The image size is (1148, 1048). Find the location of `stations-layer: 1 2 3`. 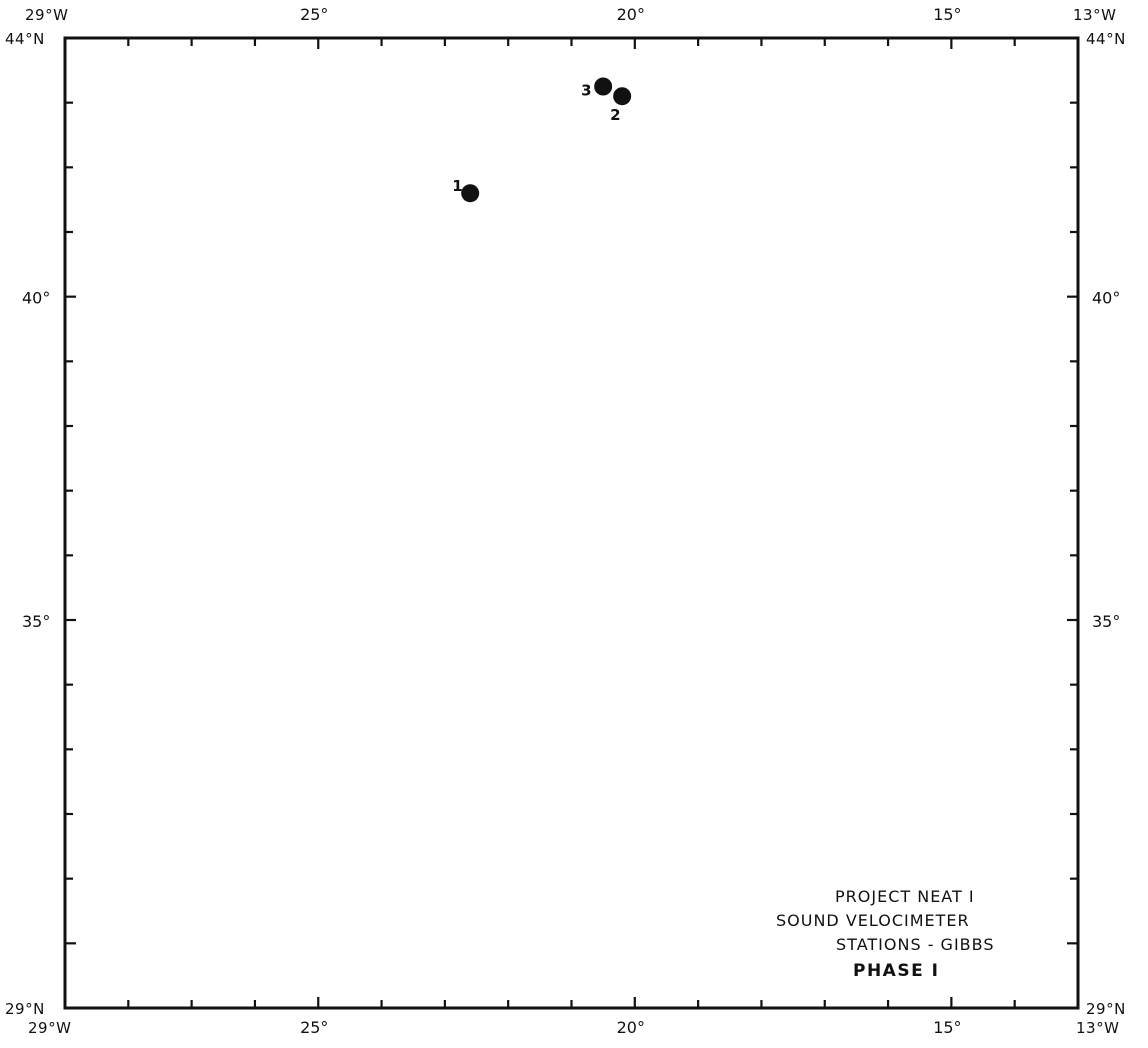

stations-layer: 1 2 3 is located at coordinates (542, 140).